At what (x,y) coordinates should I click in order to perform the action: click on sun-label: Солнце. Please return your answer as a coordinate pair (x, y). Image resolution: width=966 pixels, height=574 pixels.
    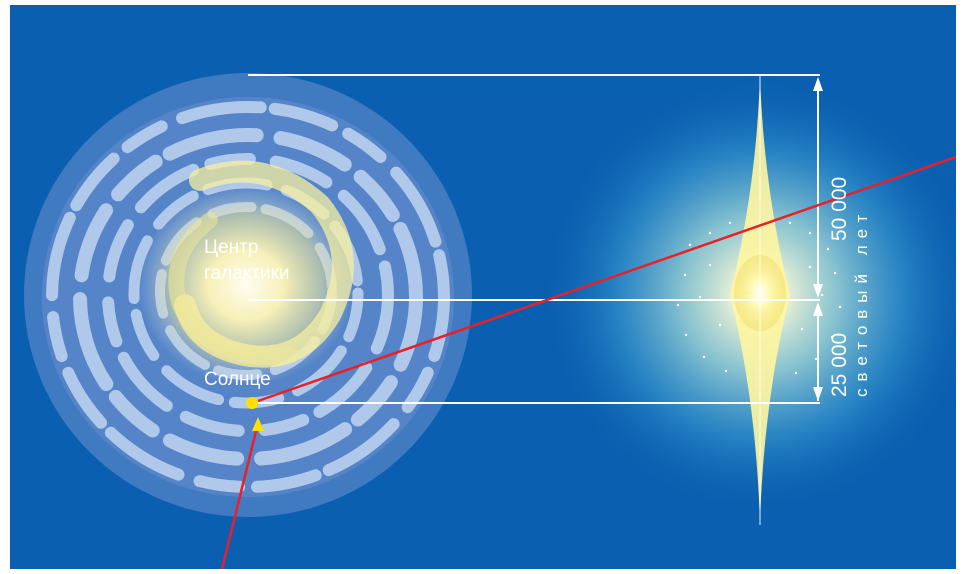
    Looking at the image, I should click on (237, 379).